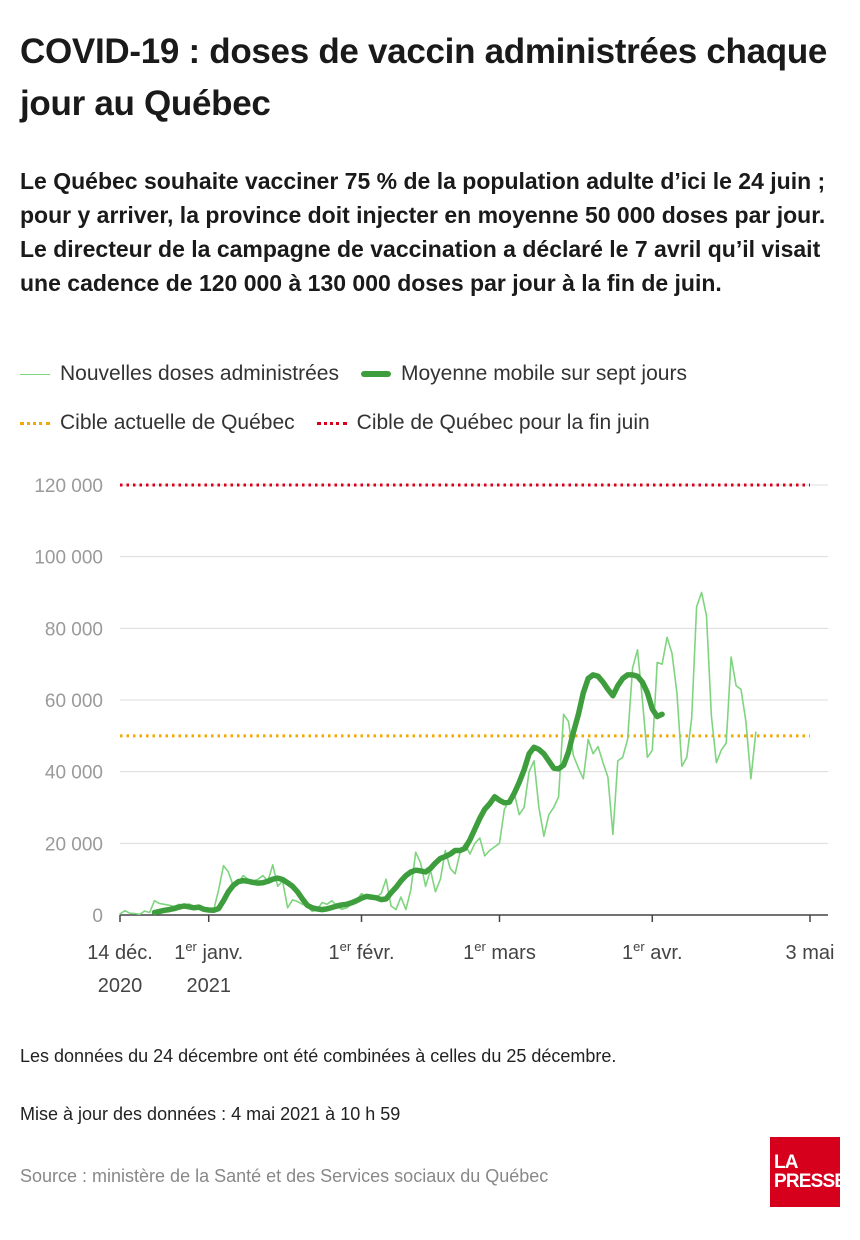 This screenshot has height=1240, width=860. I want to click on legend-item-target-current: Cible actuelle de Québec, so click(157, 423).